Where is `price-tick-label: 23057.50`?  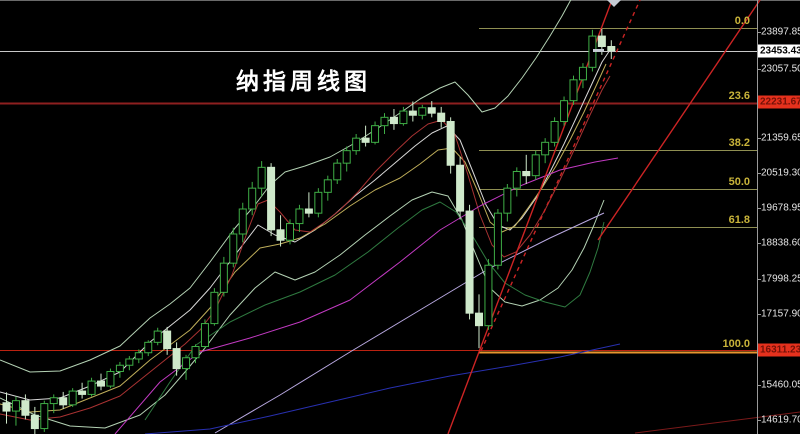 price-tick-label: 23057.50 is located at coordinates (780, 69).